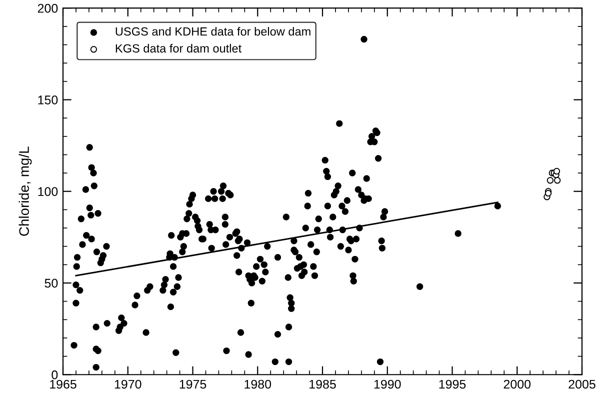  What do you see at coordinates (323, 384) in the screenshot?
I see `x-tick-label: 1985` at bounding box center [323, 384].